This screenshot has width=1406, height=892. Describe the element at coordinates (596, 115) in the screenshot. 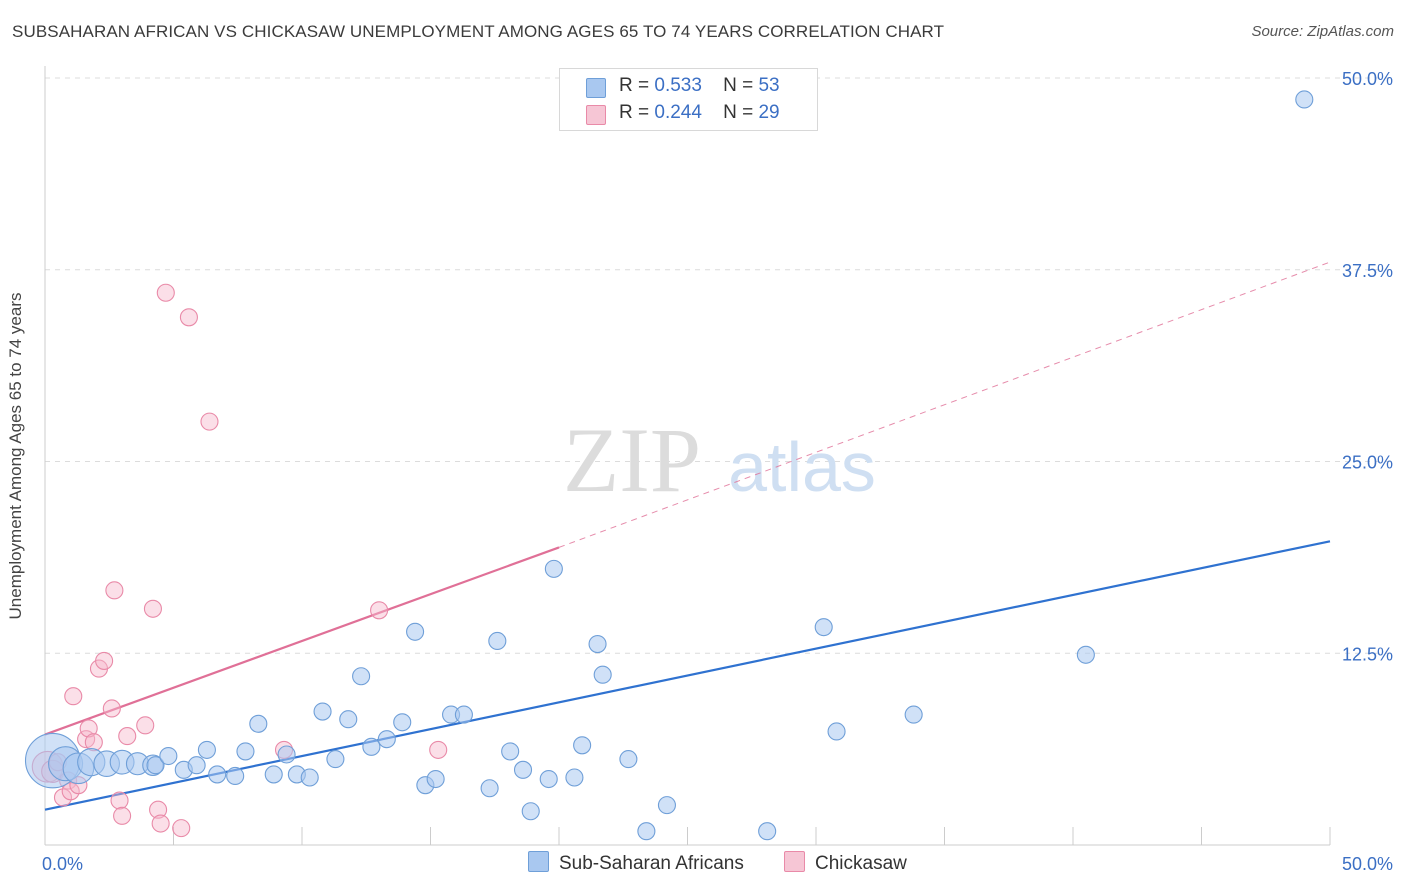

I see `legend-swatch-pink` at that location.